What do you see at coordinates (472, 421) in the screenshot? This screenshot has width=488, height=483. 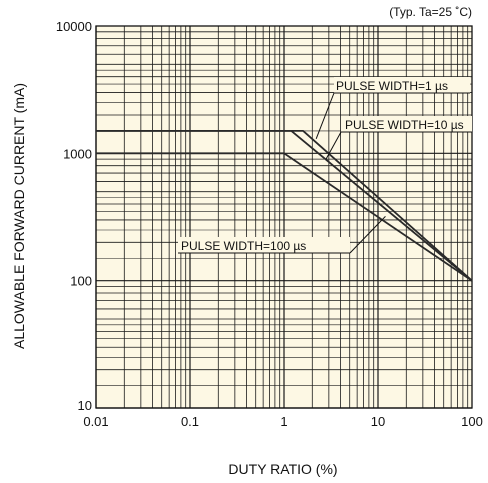 I see `x-tick-label: 100` at bounding box center [472, 421].